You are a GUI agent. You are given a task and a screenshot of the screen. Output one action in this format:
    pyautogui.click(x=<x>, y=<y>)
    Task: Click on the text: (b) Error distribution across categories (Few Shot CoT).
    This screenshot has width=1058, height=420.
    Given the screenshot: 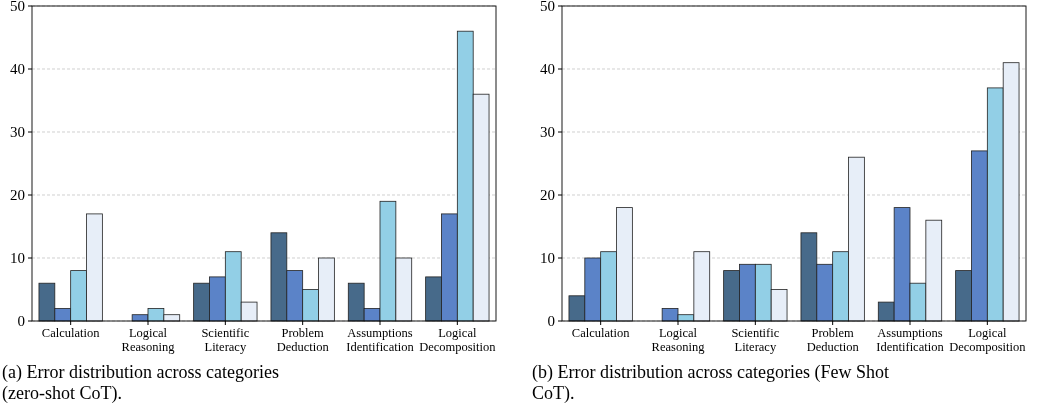 What is the action you would take?
    pyautogui.click(x=710, y=383)
    